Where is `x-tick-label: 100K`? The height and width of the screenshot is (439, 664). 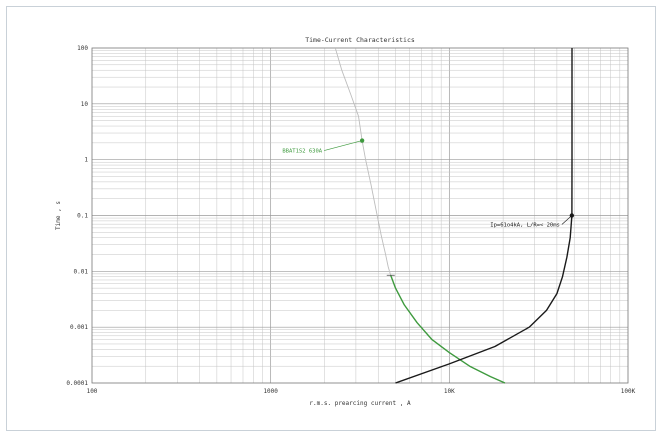 x-tick-label: 100K is located at coordinates (628, 391).